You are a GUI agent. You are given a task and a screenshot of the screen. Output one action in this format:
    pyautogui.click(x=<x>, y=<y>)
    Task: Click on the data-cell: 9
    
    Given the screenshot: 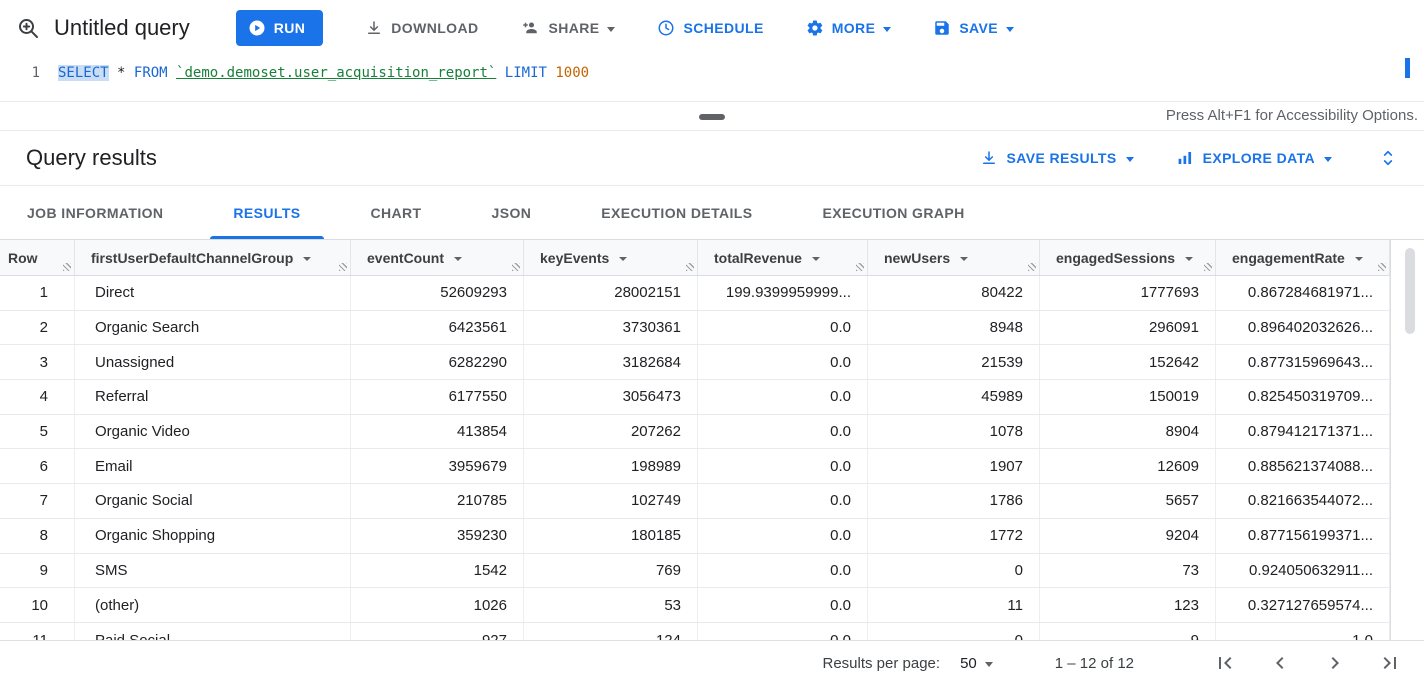 What is the action you would take?
    pyautogui.click(x=1128, y=631)
    